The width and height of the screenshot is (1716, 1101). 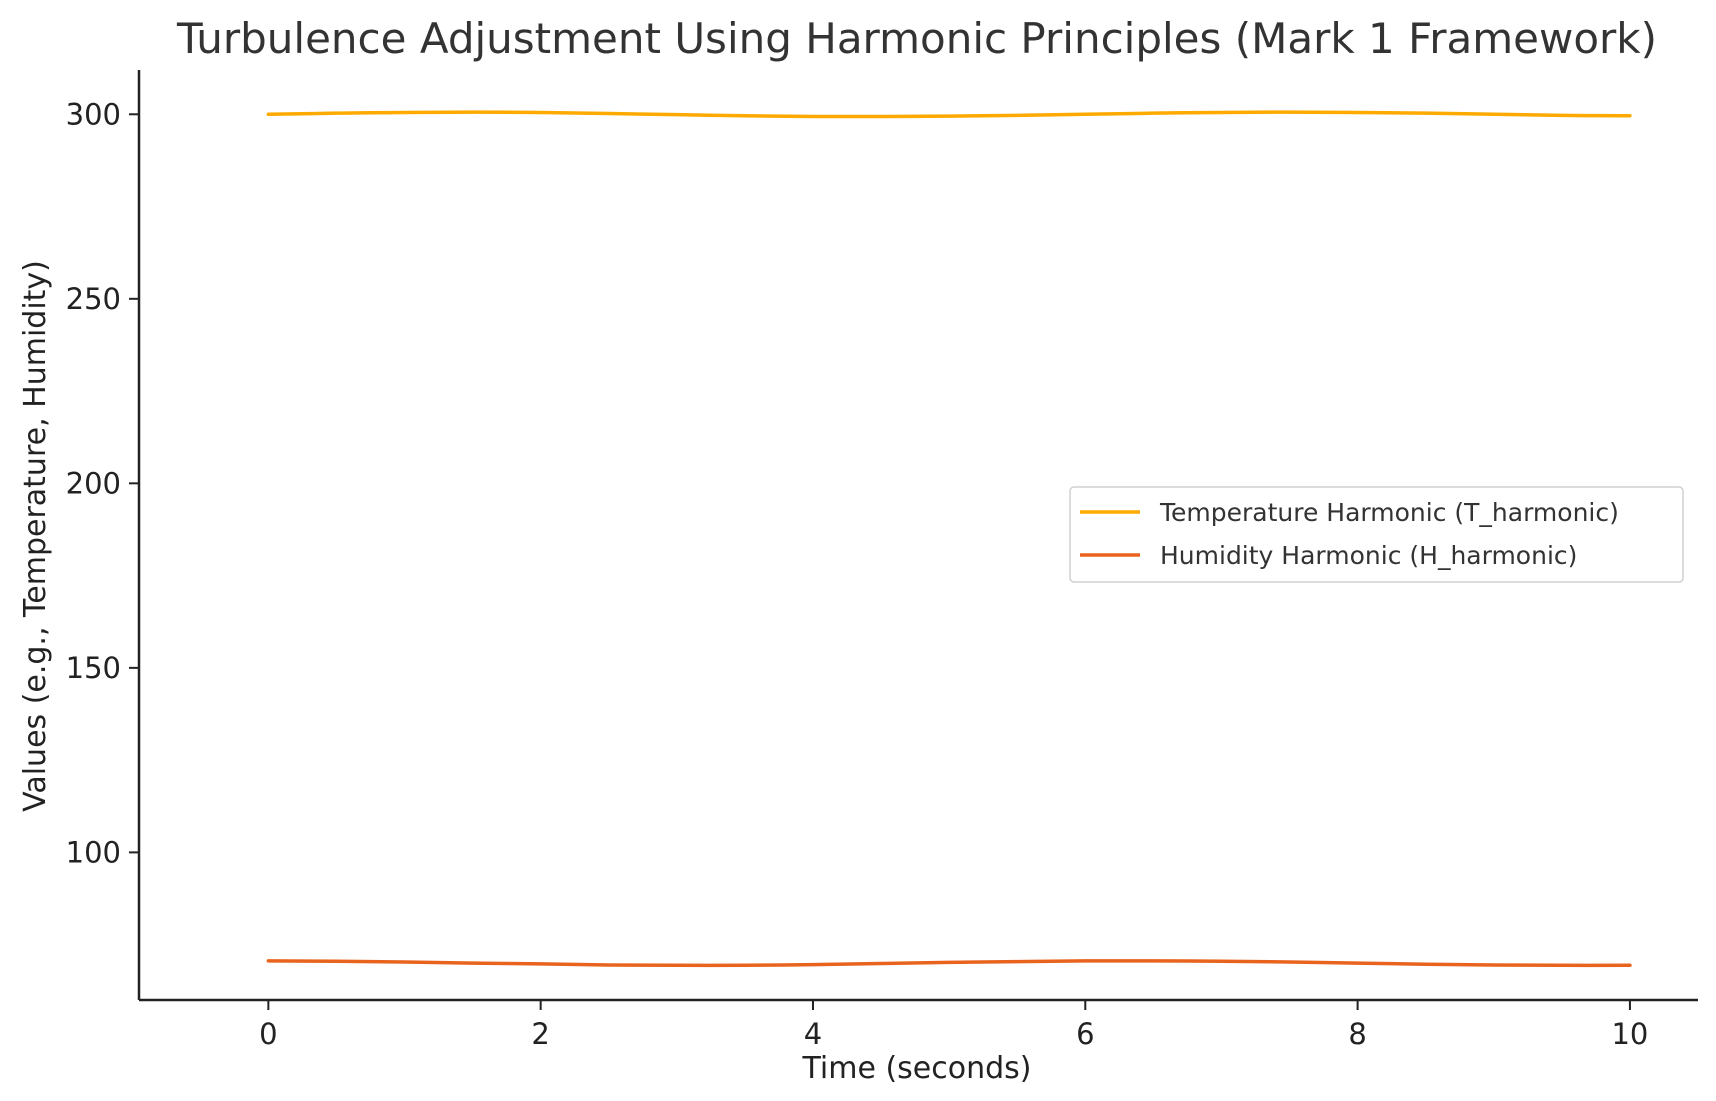 I want to click on series-line-temperature, so click(x=949, y=114).